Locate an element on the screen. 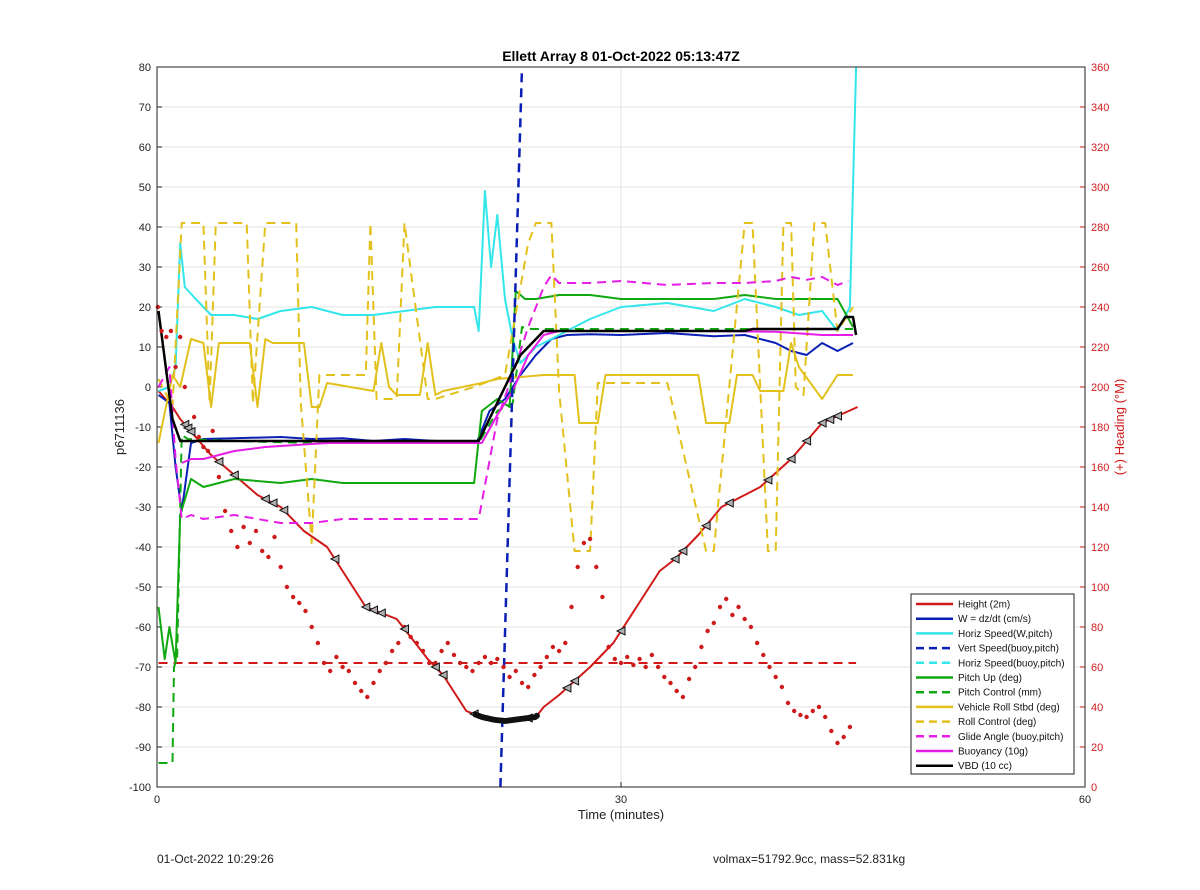 The height and width of the screenshot is (890, 1200). legend-label-glide-angle-buoy-pitch: Glide Angle (buoy,pitch) is located at coordinates (1010, 737).